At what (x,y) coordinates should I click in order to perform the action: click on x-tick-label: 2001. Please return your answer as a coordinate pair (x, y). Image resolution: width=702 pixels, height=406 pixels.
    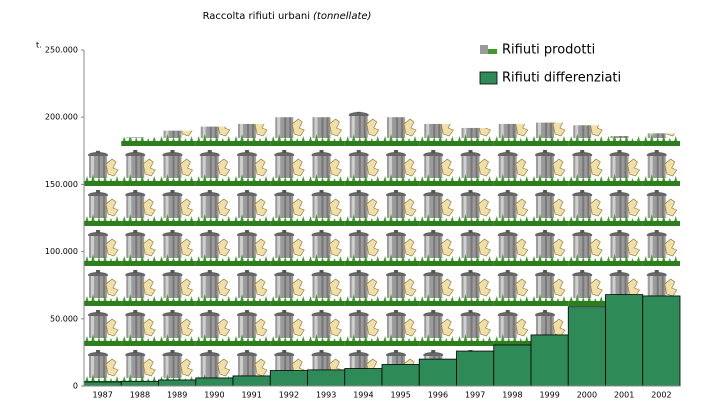
    Looking at the image, I should click on (624, 395).